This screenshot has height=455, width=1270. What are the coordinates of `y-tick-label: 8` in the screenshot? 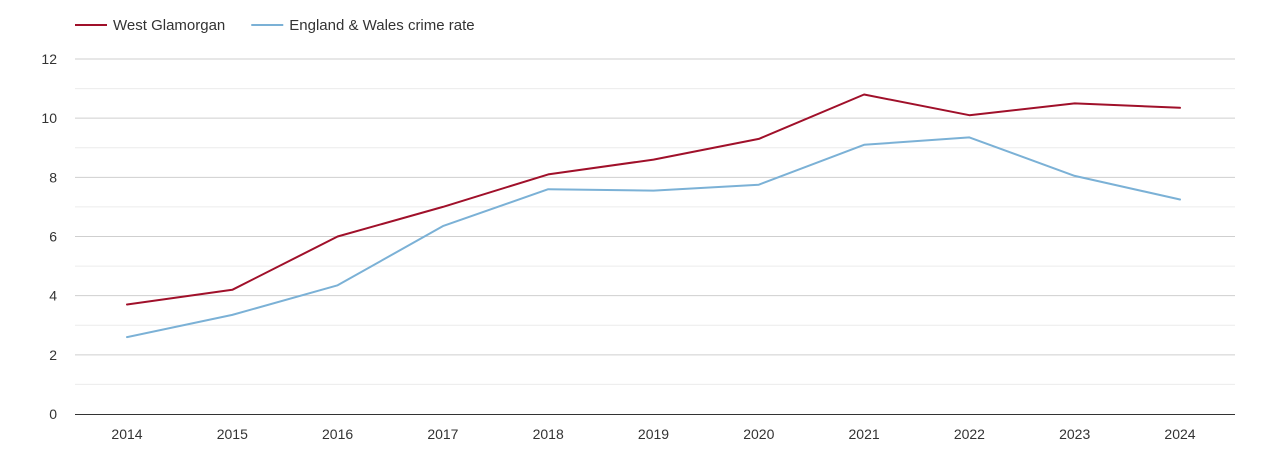 It's located at (53, 177).